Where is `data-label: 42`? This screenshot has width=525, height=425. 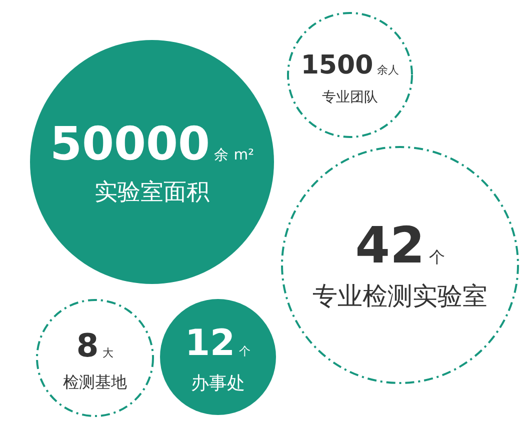
data-label: 42 is located at coordinates (390, 245).